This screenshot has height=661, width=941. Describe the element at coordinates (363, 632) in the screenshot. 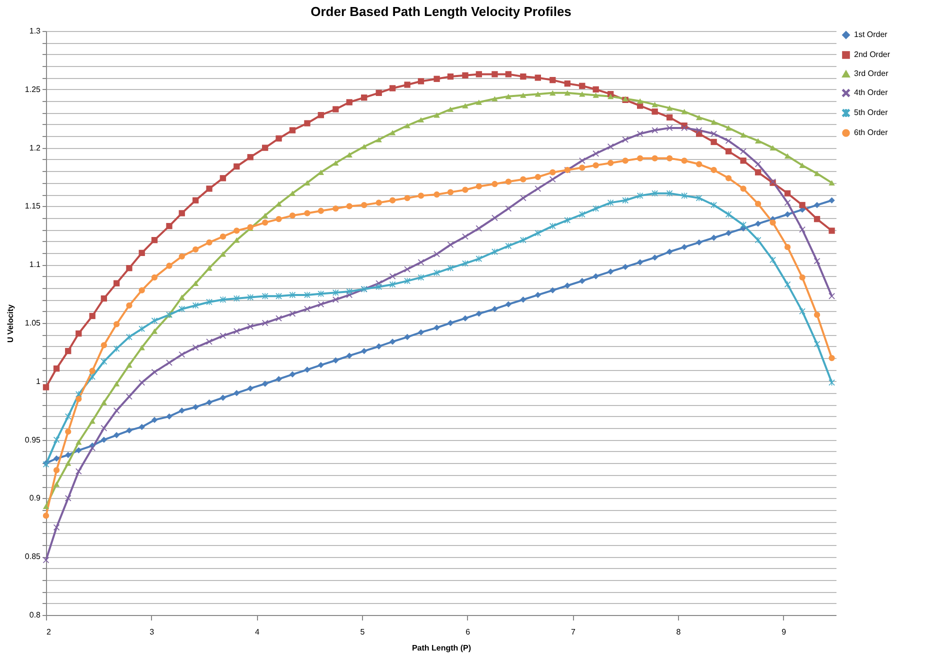

I see `x-tick-label: 5` at that location.